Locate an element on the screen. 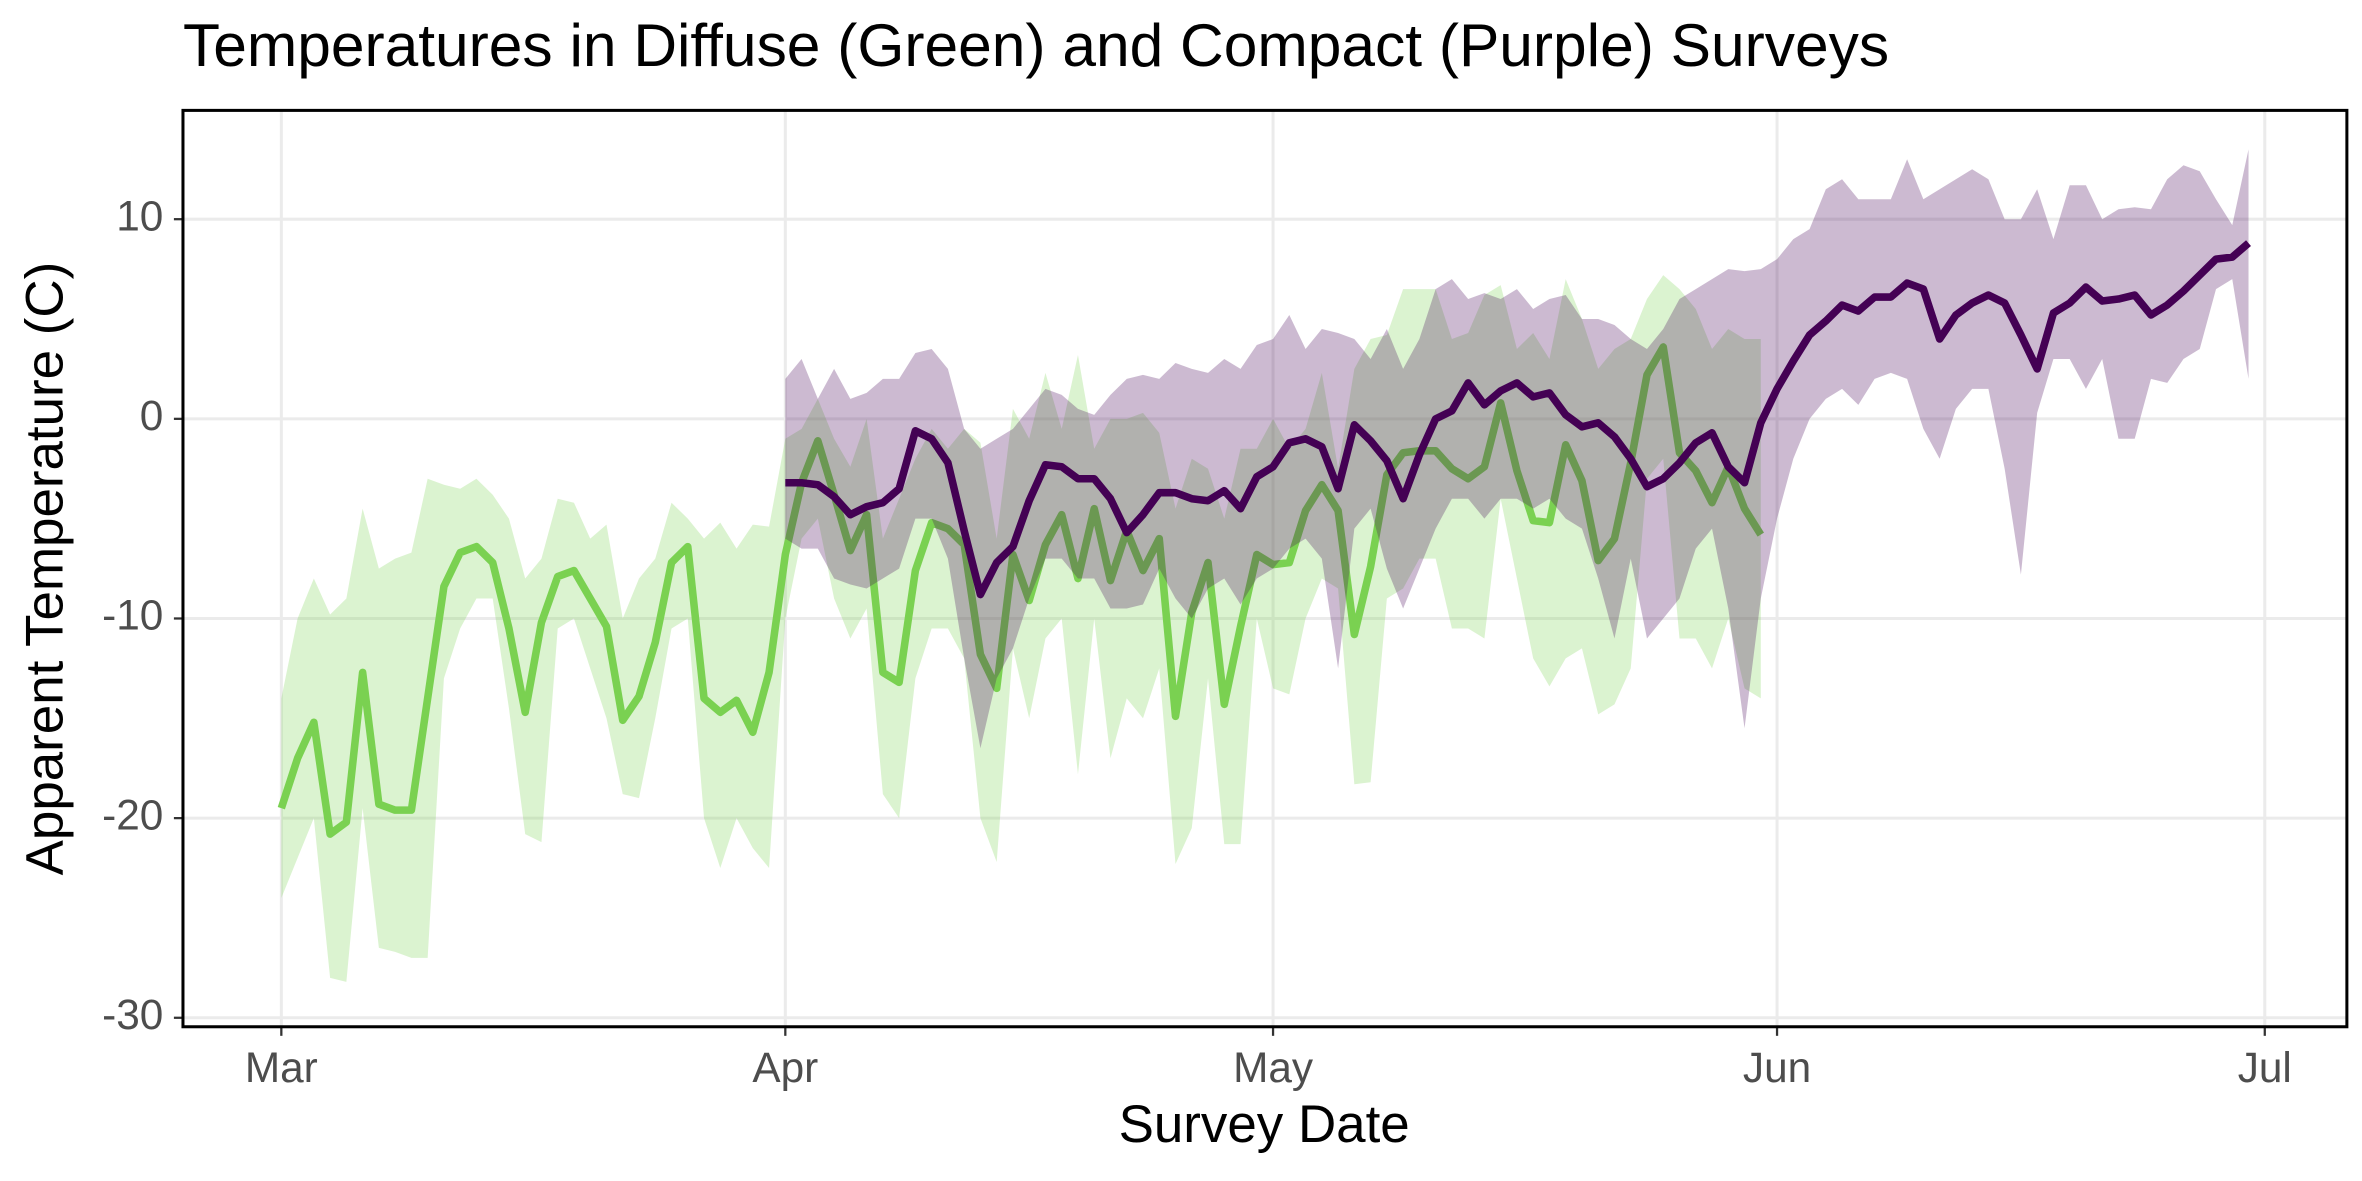  y-tick-label: -10 is located at coordinates (132, 615).